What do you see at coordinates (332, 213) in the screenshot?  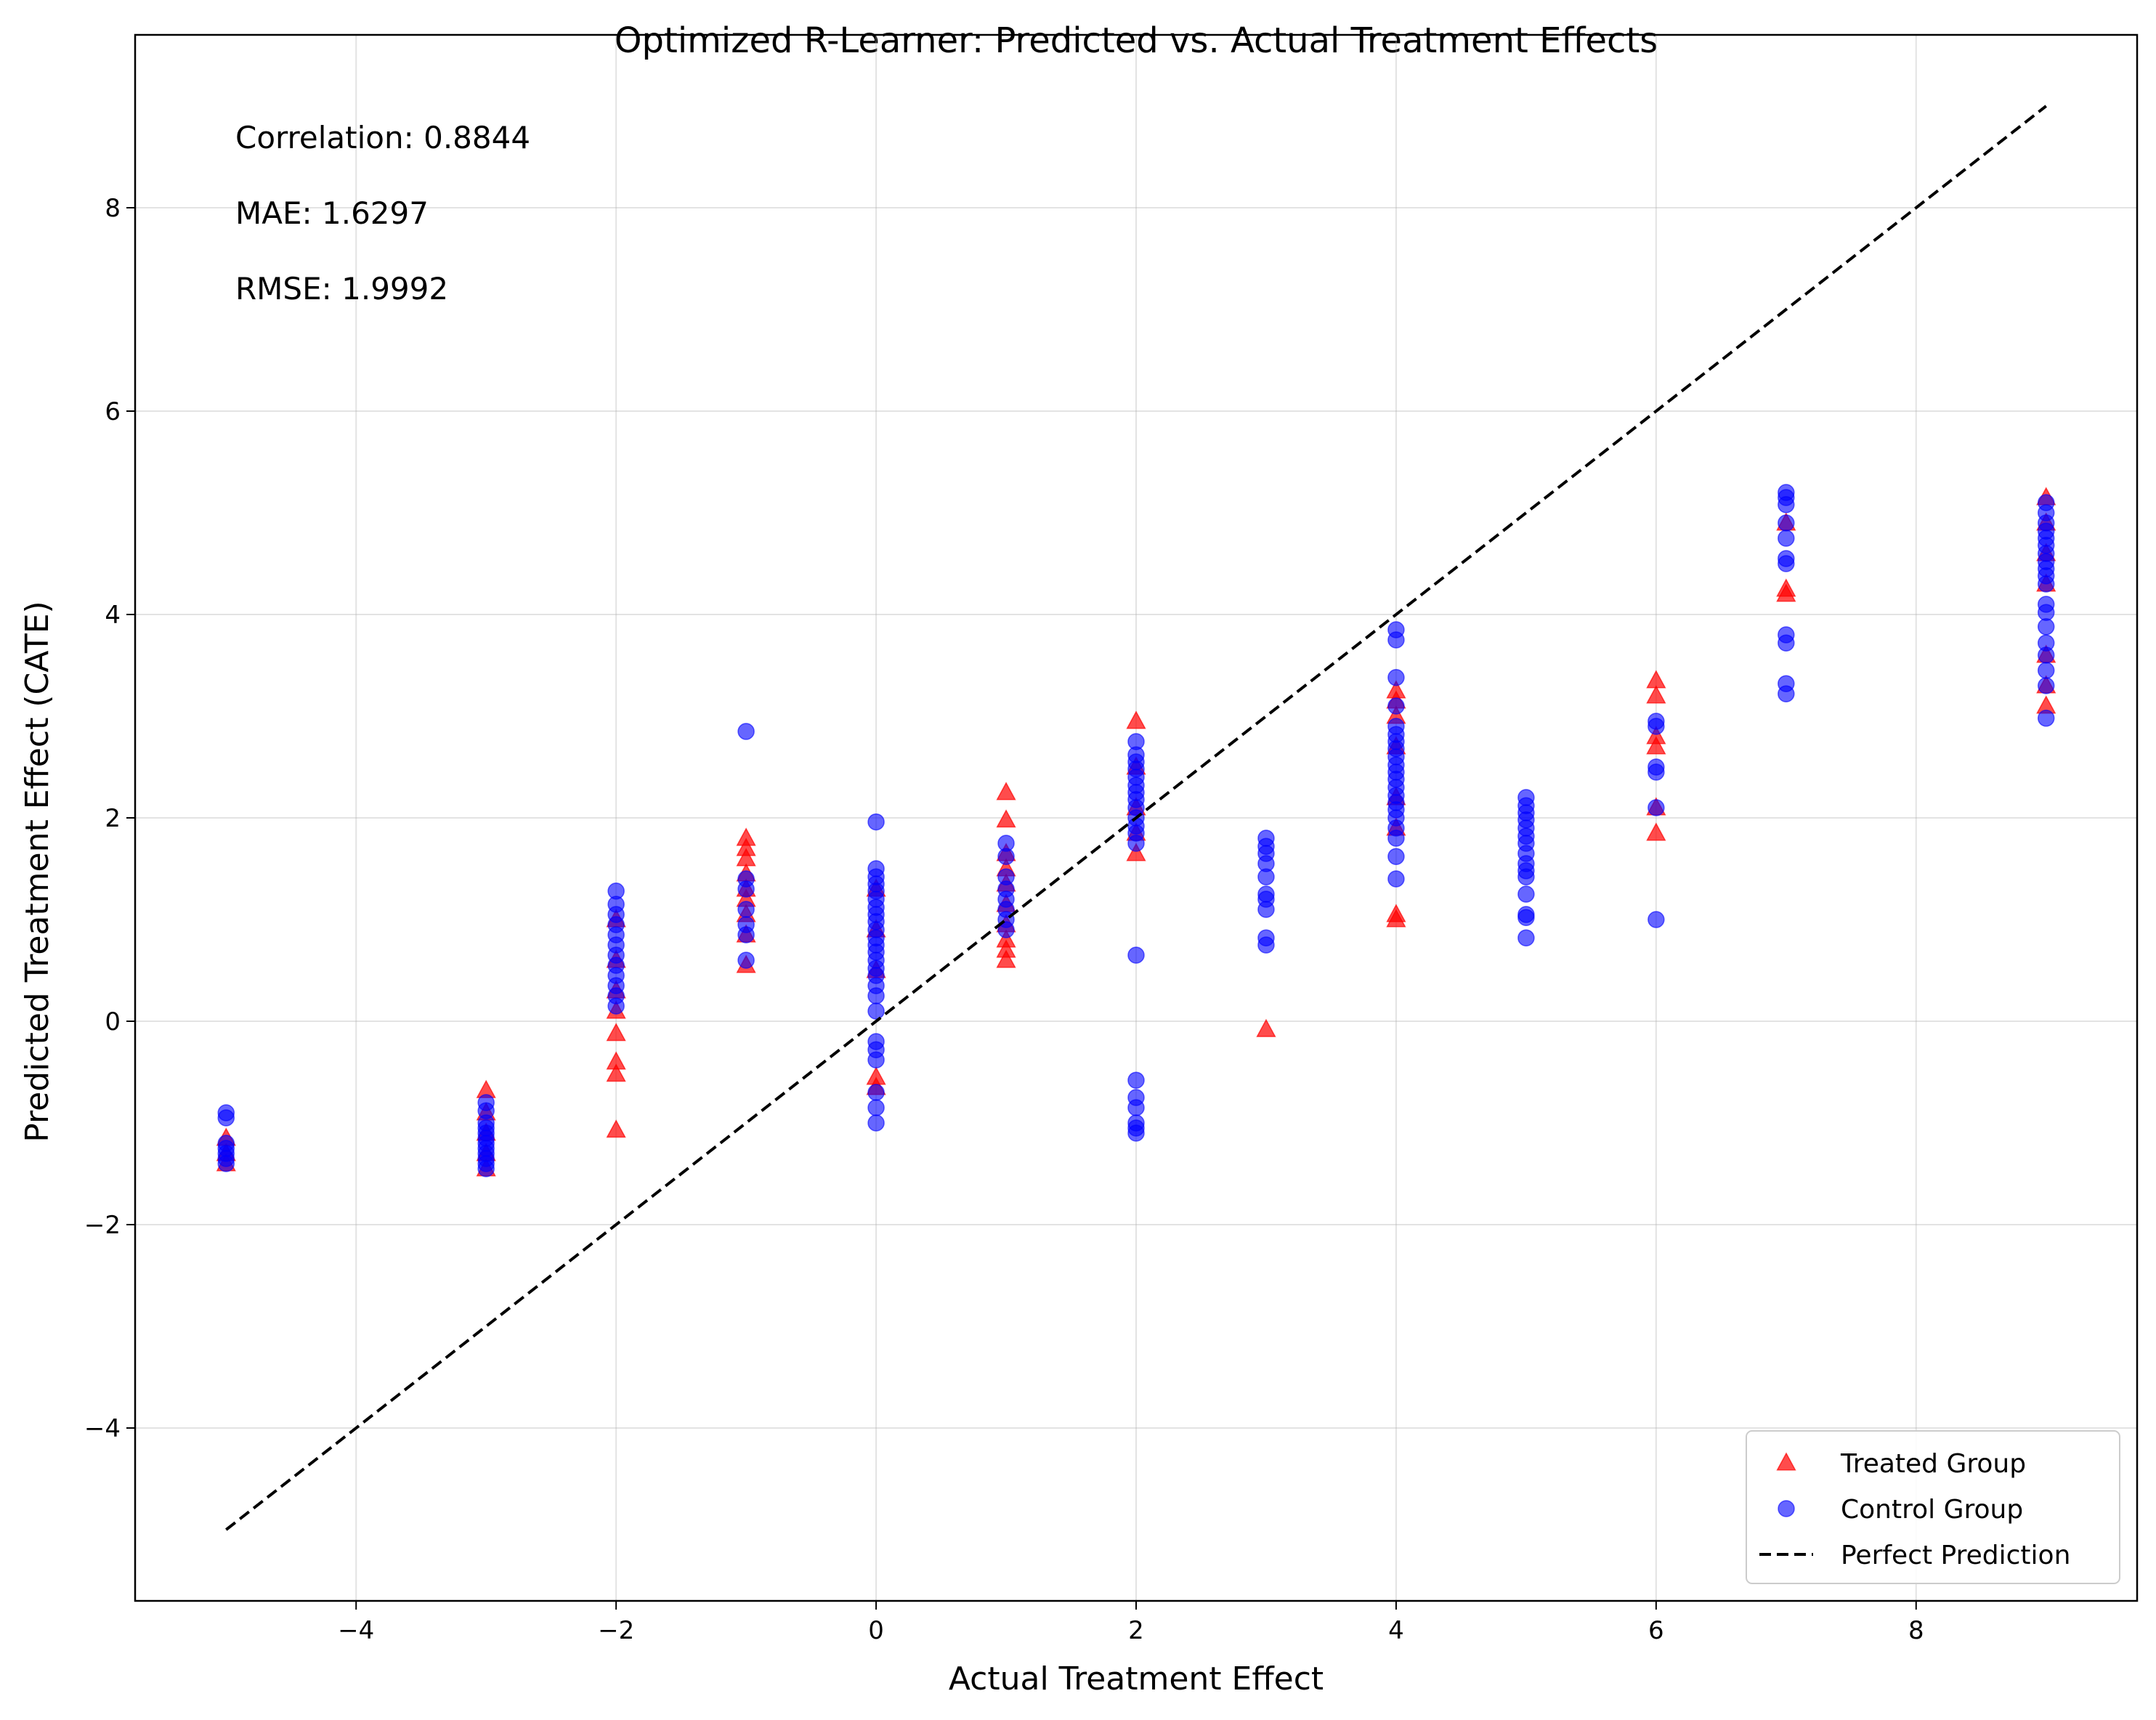 I see `annotation-mae: MAE: 1.6297` at bounding box center [332, 213].